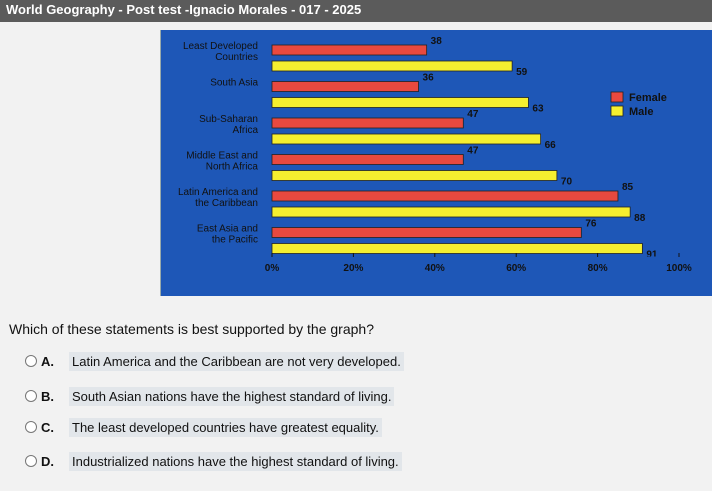 Image resolution: width=712 pixels, height=491 pixels. Describe the element at coordinates (272, 268) in the screenshot. I see `x-tick-label: 0%` at that location.